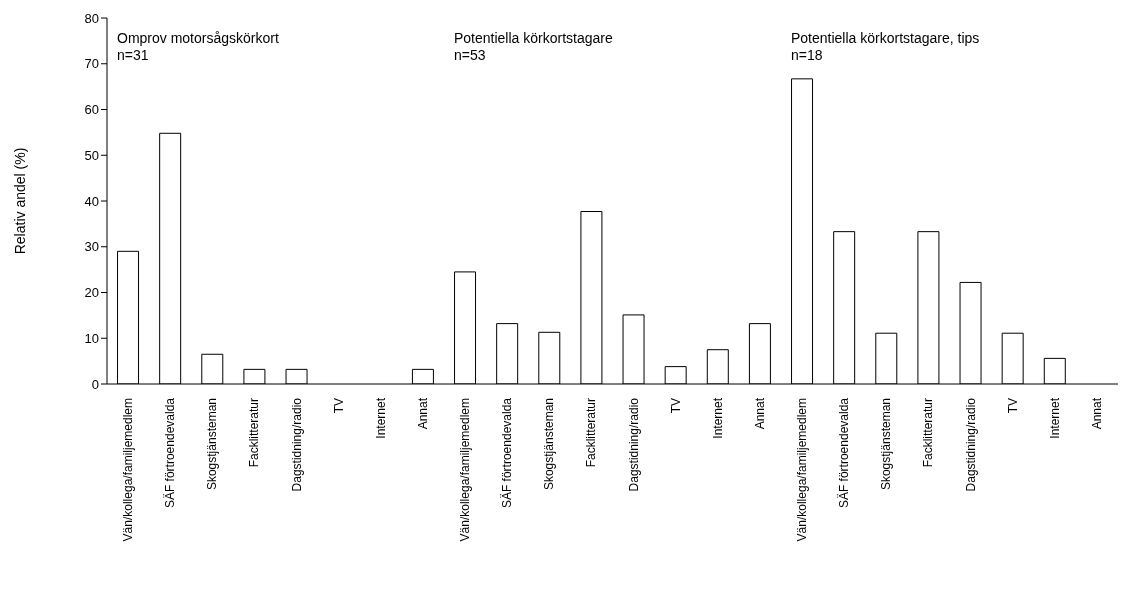 The width and height of the screenshot is (1130, 591). Describe the element at coordinates (198, 38) in the screenshot. I see `text: Omprov motorsågskörkort` at that location.